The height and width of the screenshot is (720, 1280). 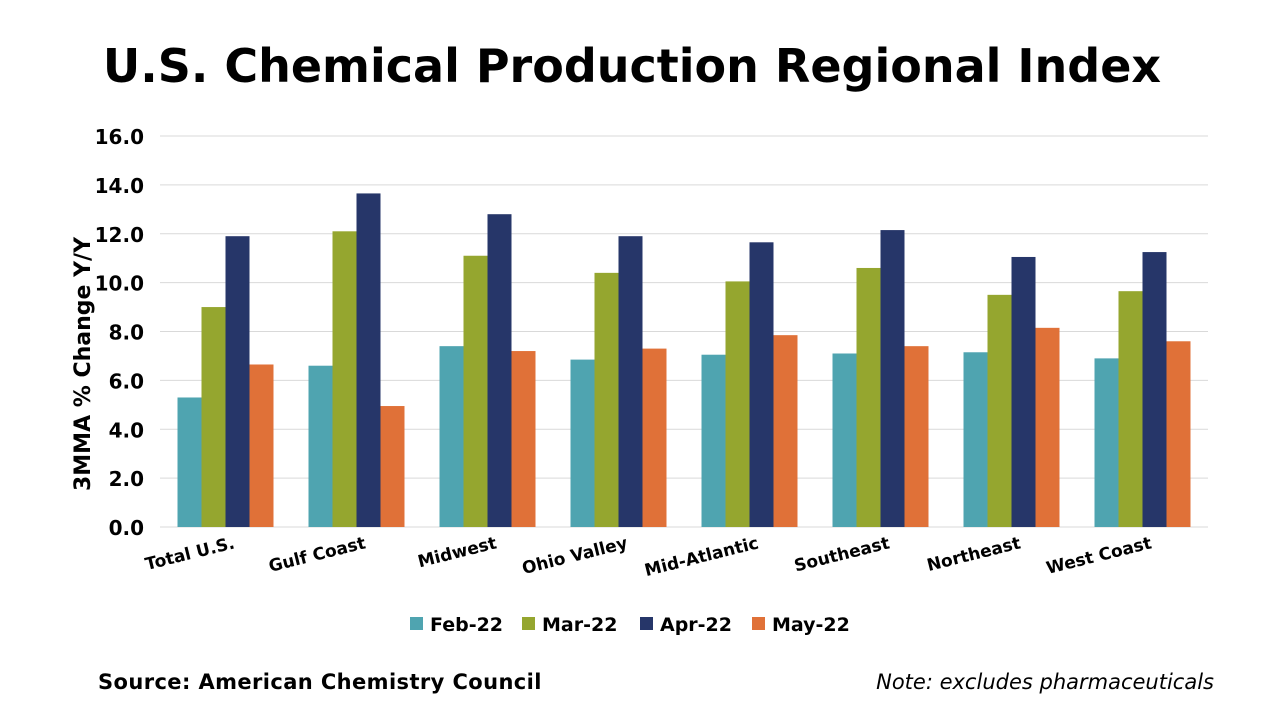 What do you see at coordinates (999, 410) in the screenshot?
I see `bar-mar-22-northeast` at bounding box center [999, 410].